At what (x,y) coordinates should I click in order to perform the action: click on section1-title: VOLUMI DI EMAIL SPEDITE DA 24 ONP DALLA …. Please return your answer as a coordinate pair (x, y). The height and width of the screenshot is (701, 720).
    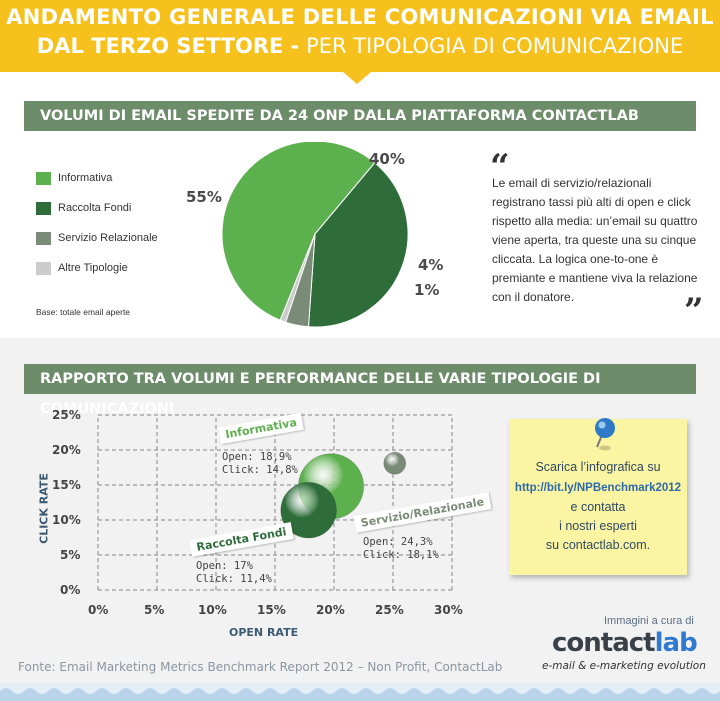
    Looking at the image, I should click on (360, 116).